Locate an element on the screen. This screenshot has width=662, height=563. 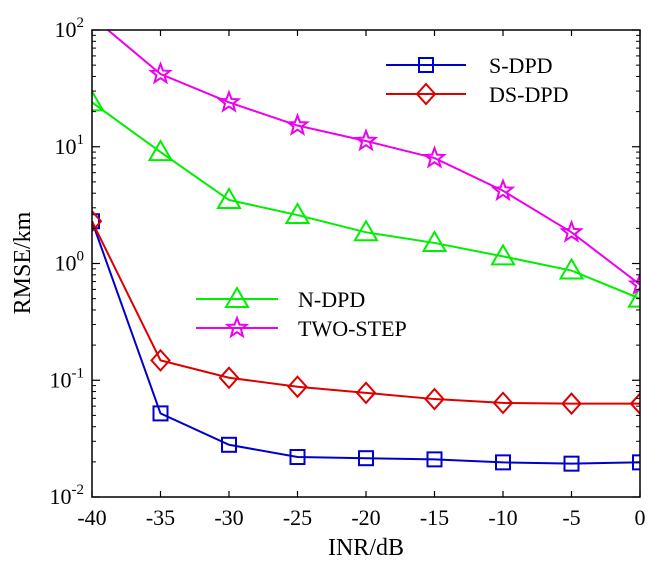
x-tick-label: -10 is located at coordinates (502, 517).